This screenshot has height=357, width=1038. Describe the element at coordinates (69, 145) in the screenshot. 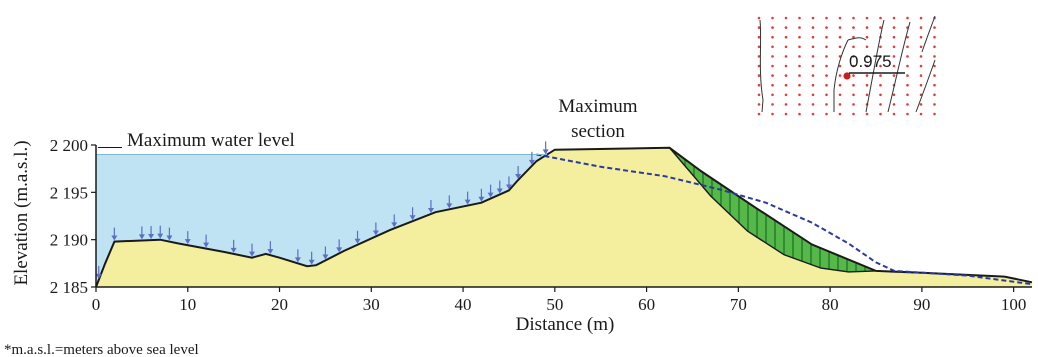

I see `y-tick-label: 2 200` at that location.